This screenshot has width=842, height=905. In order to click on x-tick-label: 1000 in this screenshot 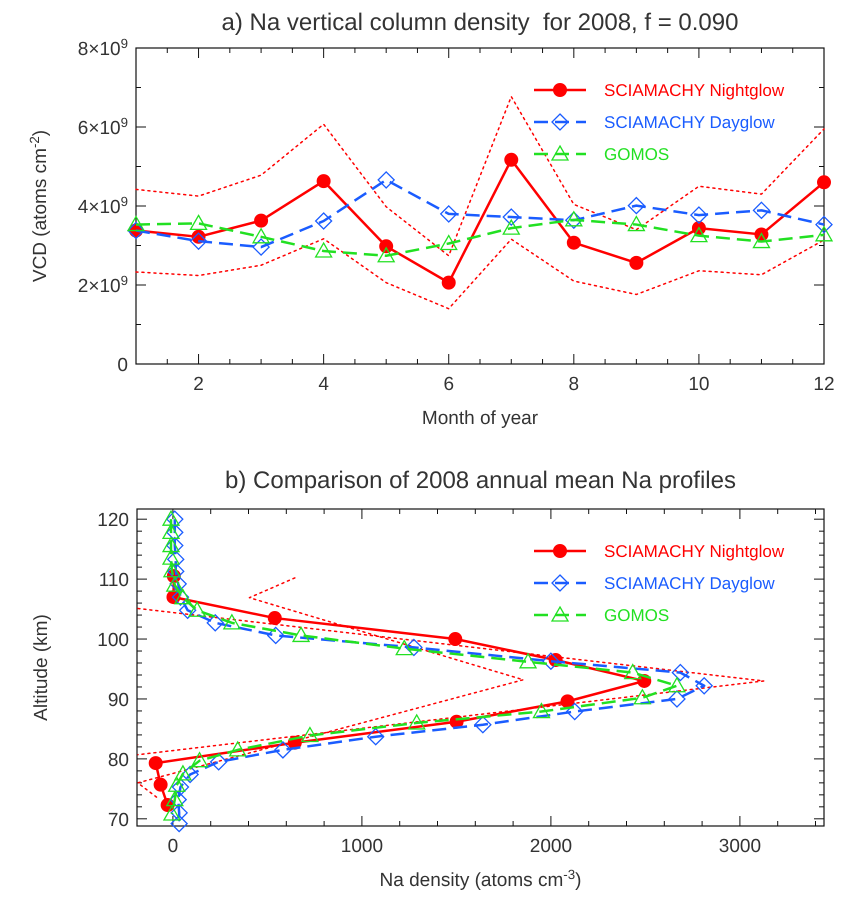, I will do `click(362, 846)`.